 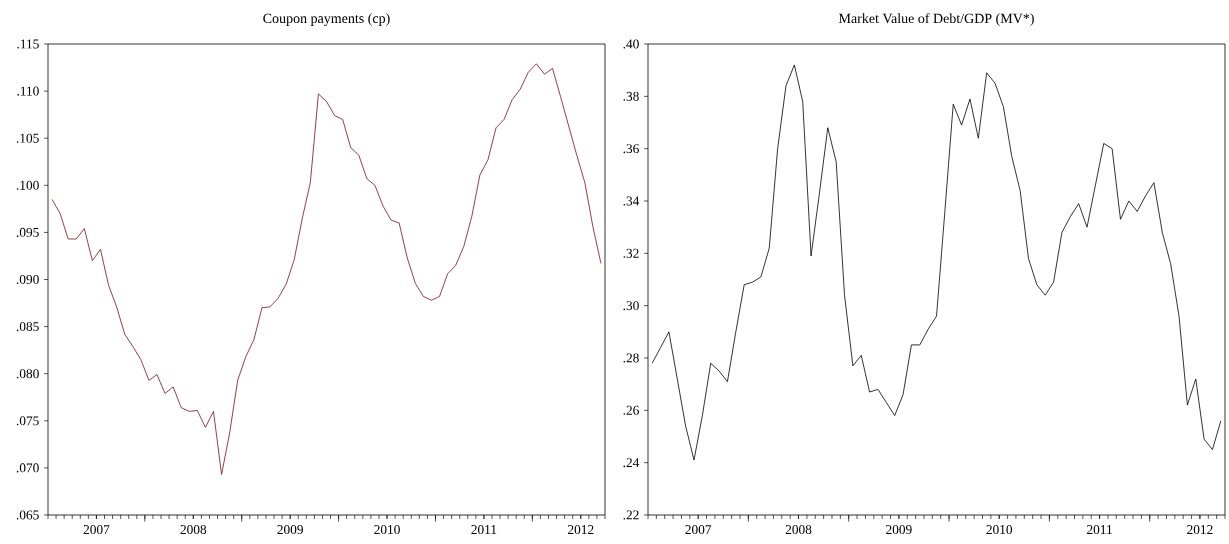 What do you see at coordinates (28, 91) in the screenshot?
I see `y-tick-label: .110` at bounding box center [28, 91].